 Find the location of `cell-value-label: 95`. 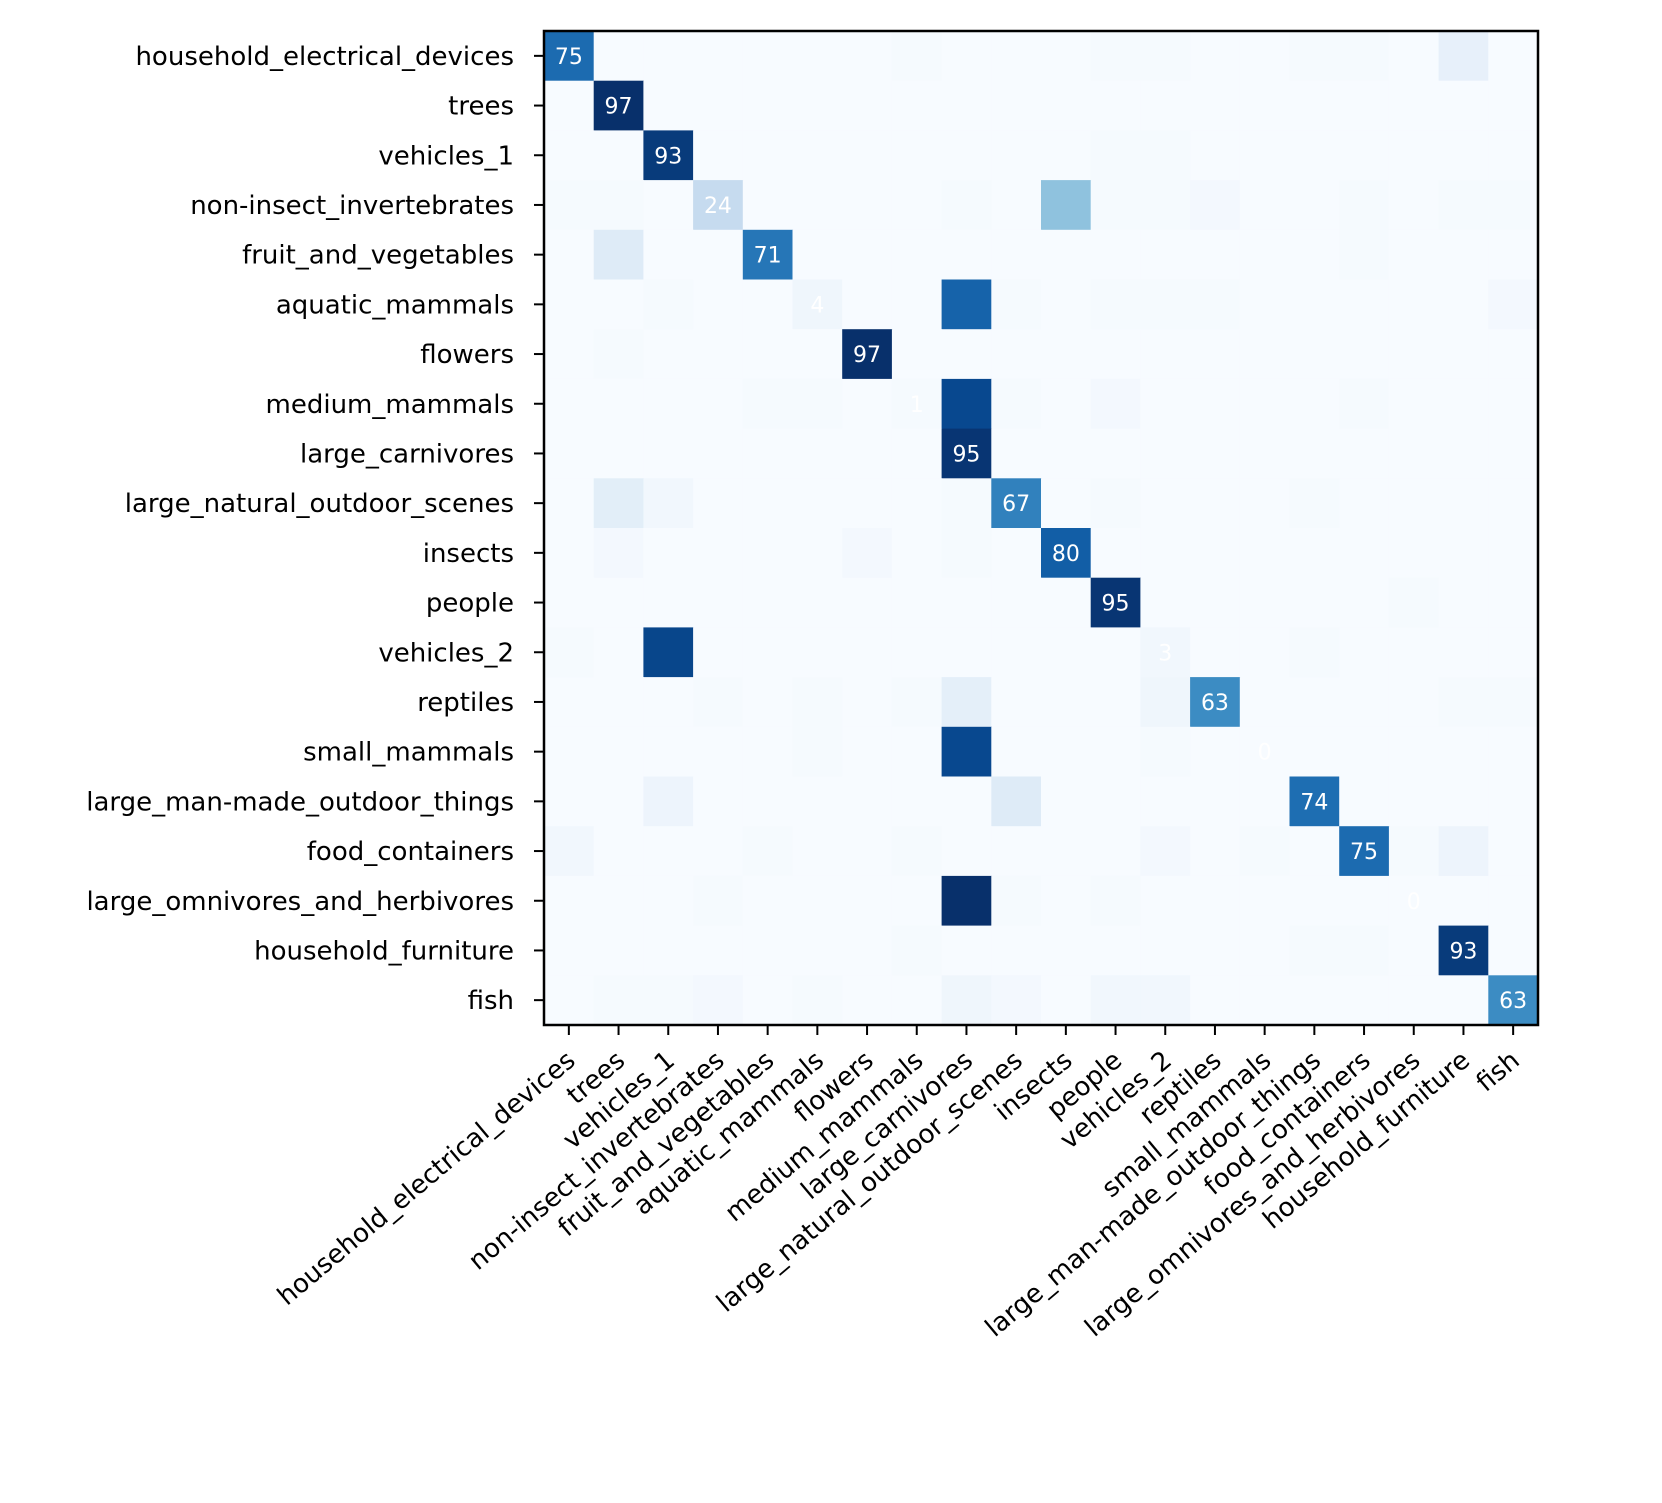

cell-value-label: 95 is located at coordinates (1116, 604).